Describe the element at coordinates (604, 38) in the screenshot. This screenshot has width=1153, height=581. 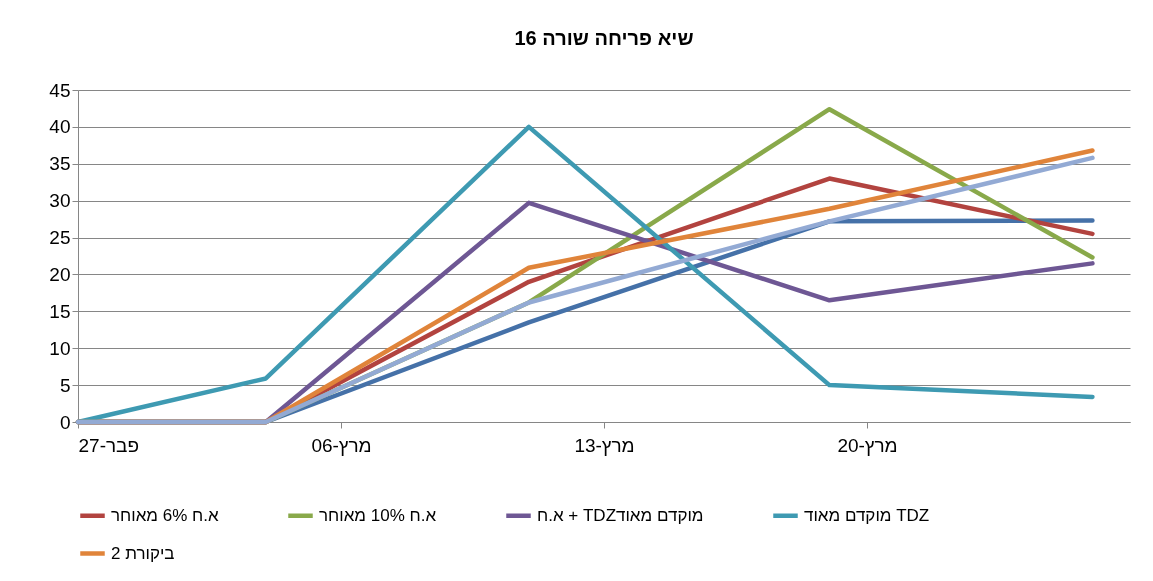
I see `chart-title: שיא פריחה שורה 16` at that location.